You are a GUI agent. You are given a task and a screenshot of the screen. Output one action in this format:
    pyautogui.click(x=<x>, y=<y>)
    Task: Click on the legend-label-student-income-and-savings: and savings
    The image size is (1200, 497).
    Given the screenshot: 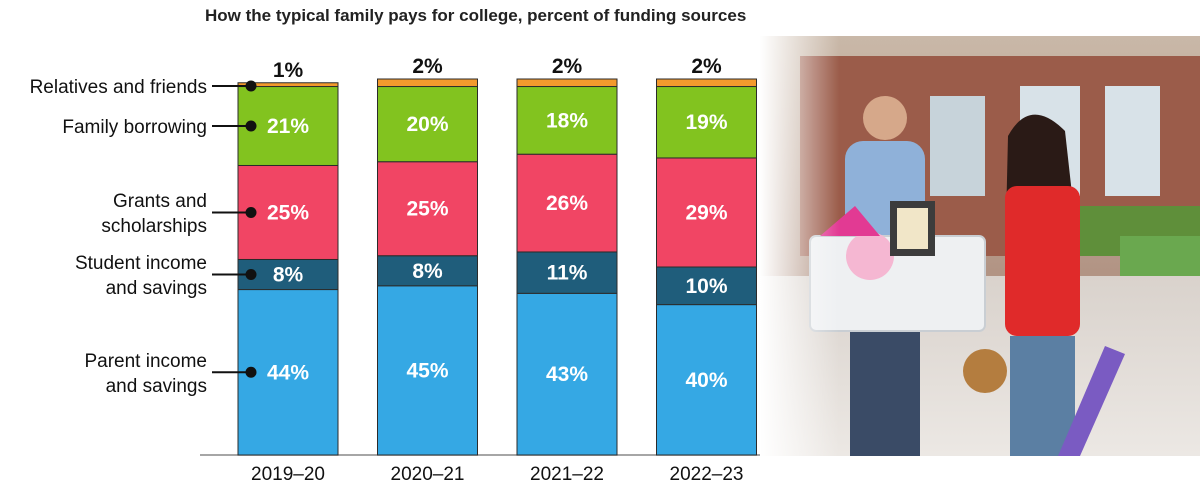 What is the action you would take?
    pyautogui.click(x=156, y=288)
    